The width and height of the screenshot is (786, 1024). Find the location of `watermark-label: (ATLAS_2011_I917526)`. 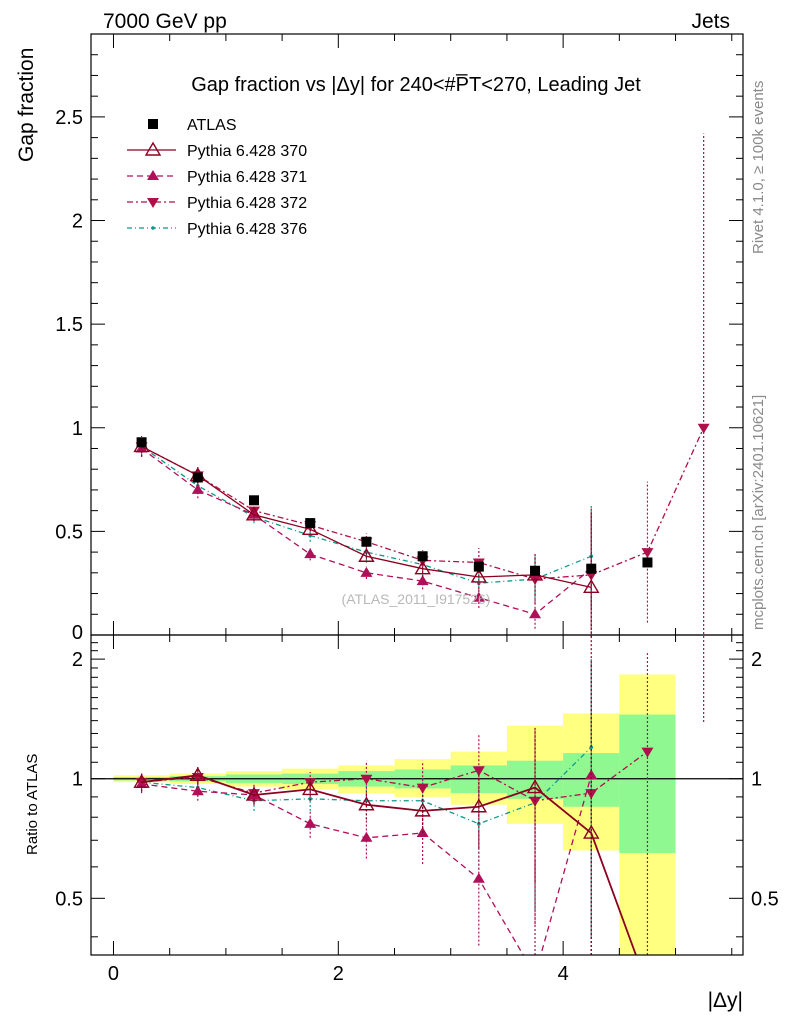

watermark-label: (ATLAS_2011_I917526) is located at coordinates (416, 599).